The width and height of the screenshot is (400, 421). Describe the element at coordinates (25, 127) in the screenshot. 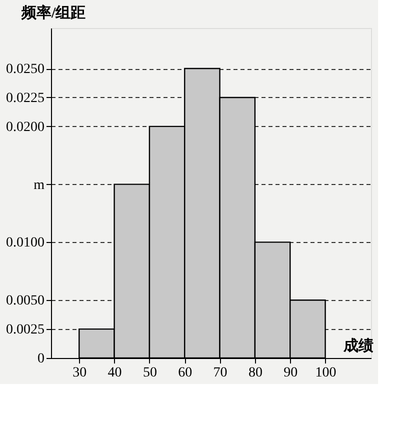

I see `y-tick-label: 0.0200` at that location.